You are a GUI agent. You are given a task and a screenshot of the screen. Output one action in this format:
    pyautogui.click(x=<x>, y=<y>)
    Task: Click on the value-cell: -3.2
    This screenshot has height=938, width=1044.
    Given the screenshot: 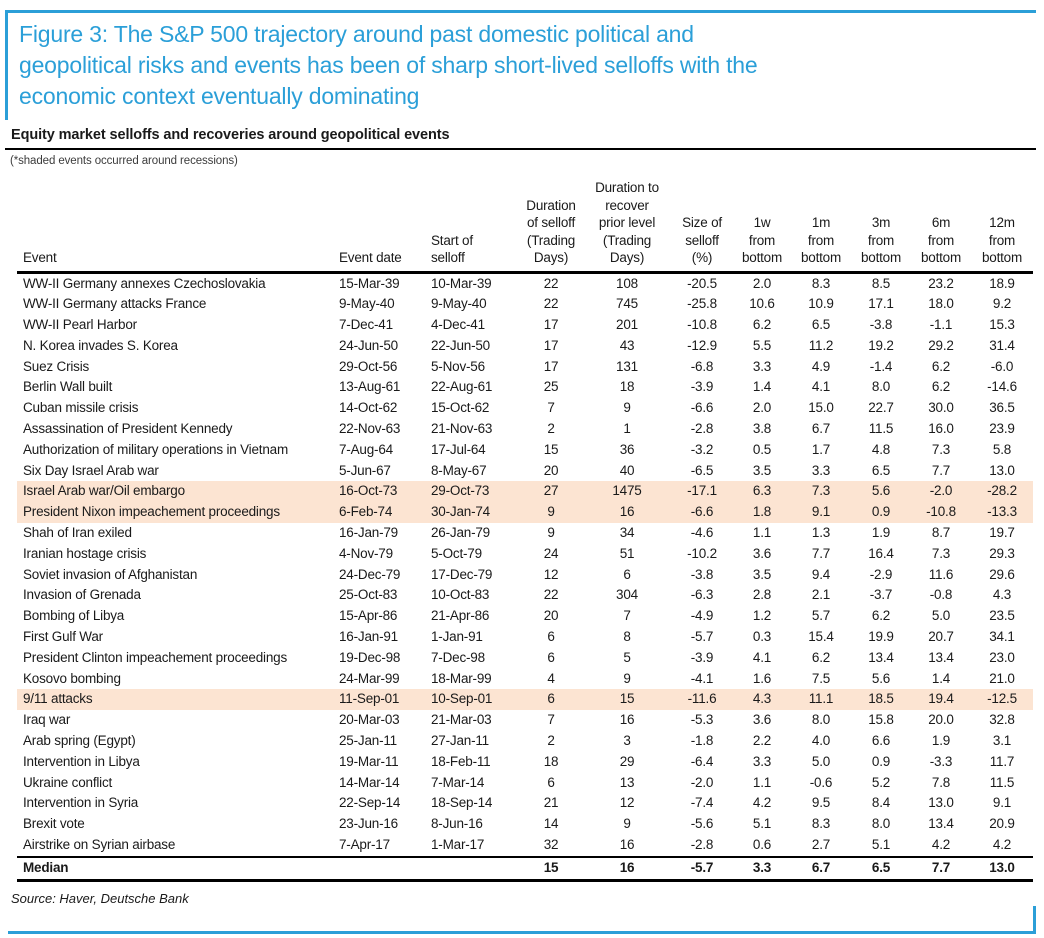 What is the action you would take?
    pyautogui.click(x=702, y=449)
    